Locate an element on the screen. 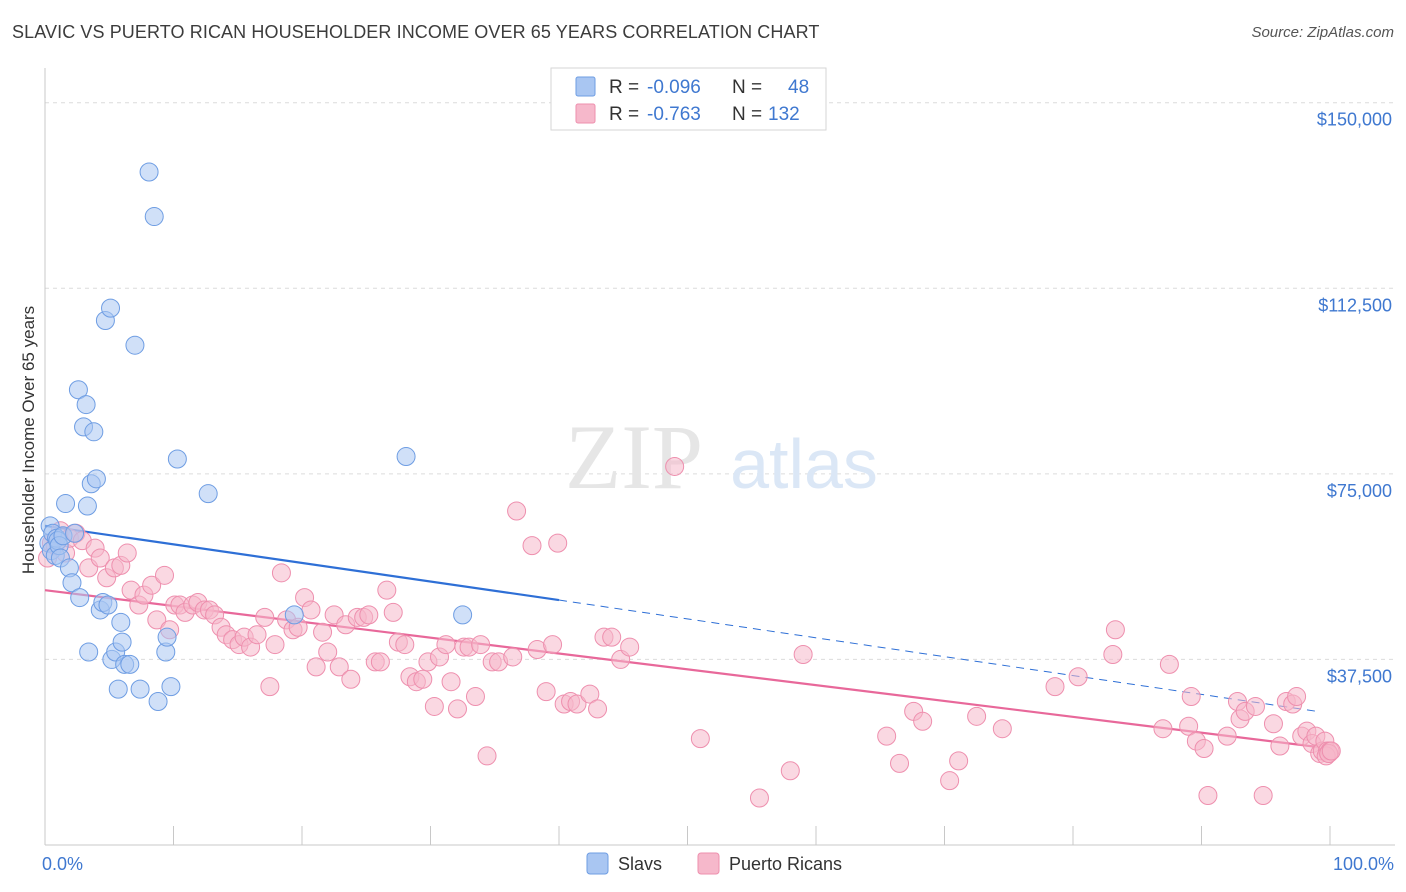  series-legend: Slavs Puerto Ricans is located at coordinates (714, 863).